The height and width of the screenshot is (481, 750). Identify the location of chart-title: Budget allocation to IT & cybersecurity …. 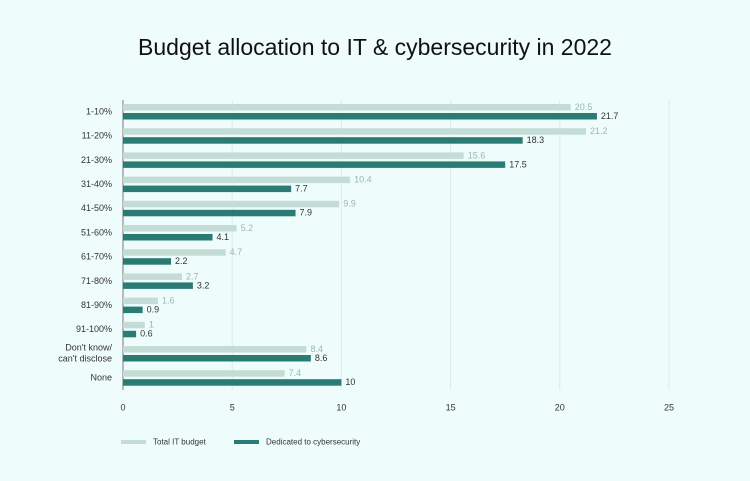
(375, 47).